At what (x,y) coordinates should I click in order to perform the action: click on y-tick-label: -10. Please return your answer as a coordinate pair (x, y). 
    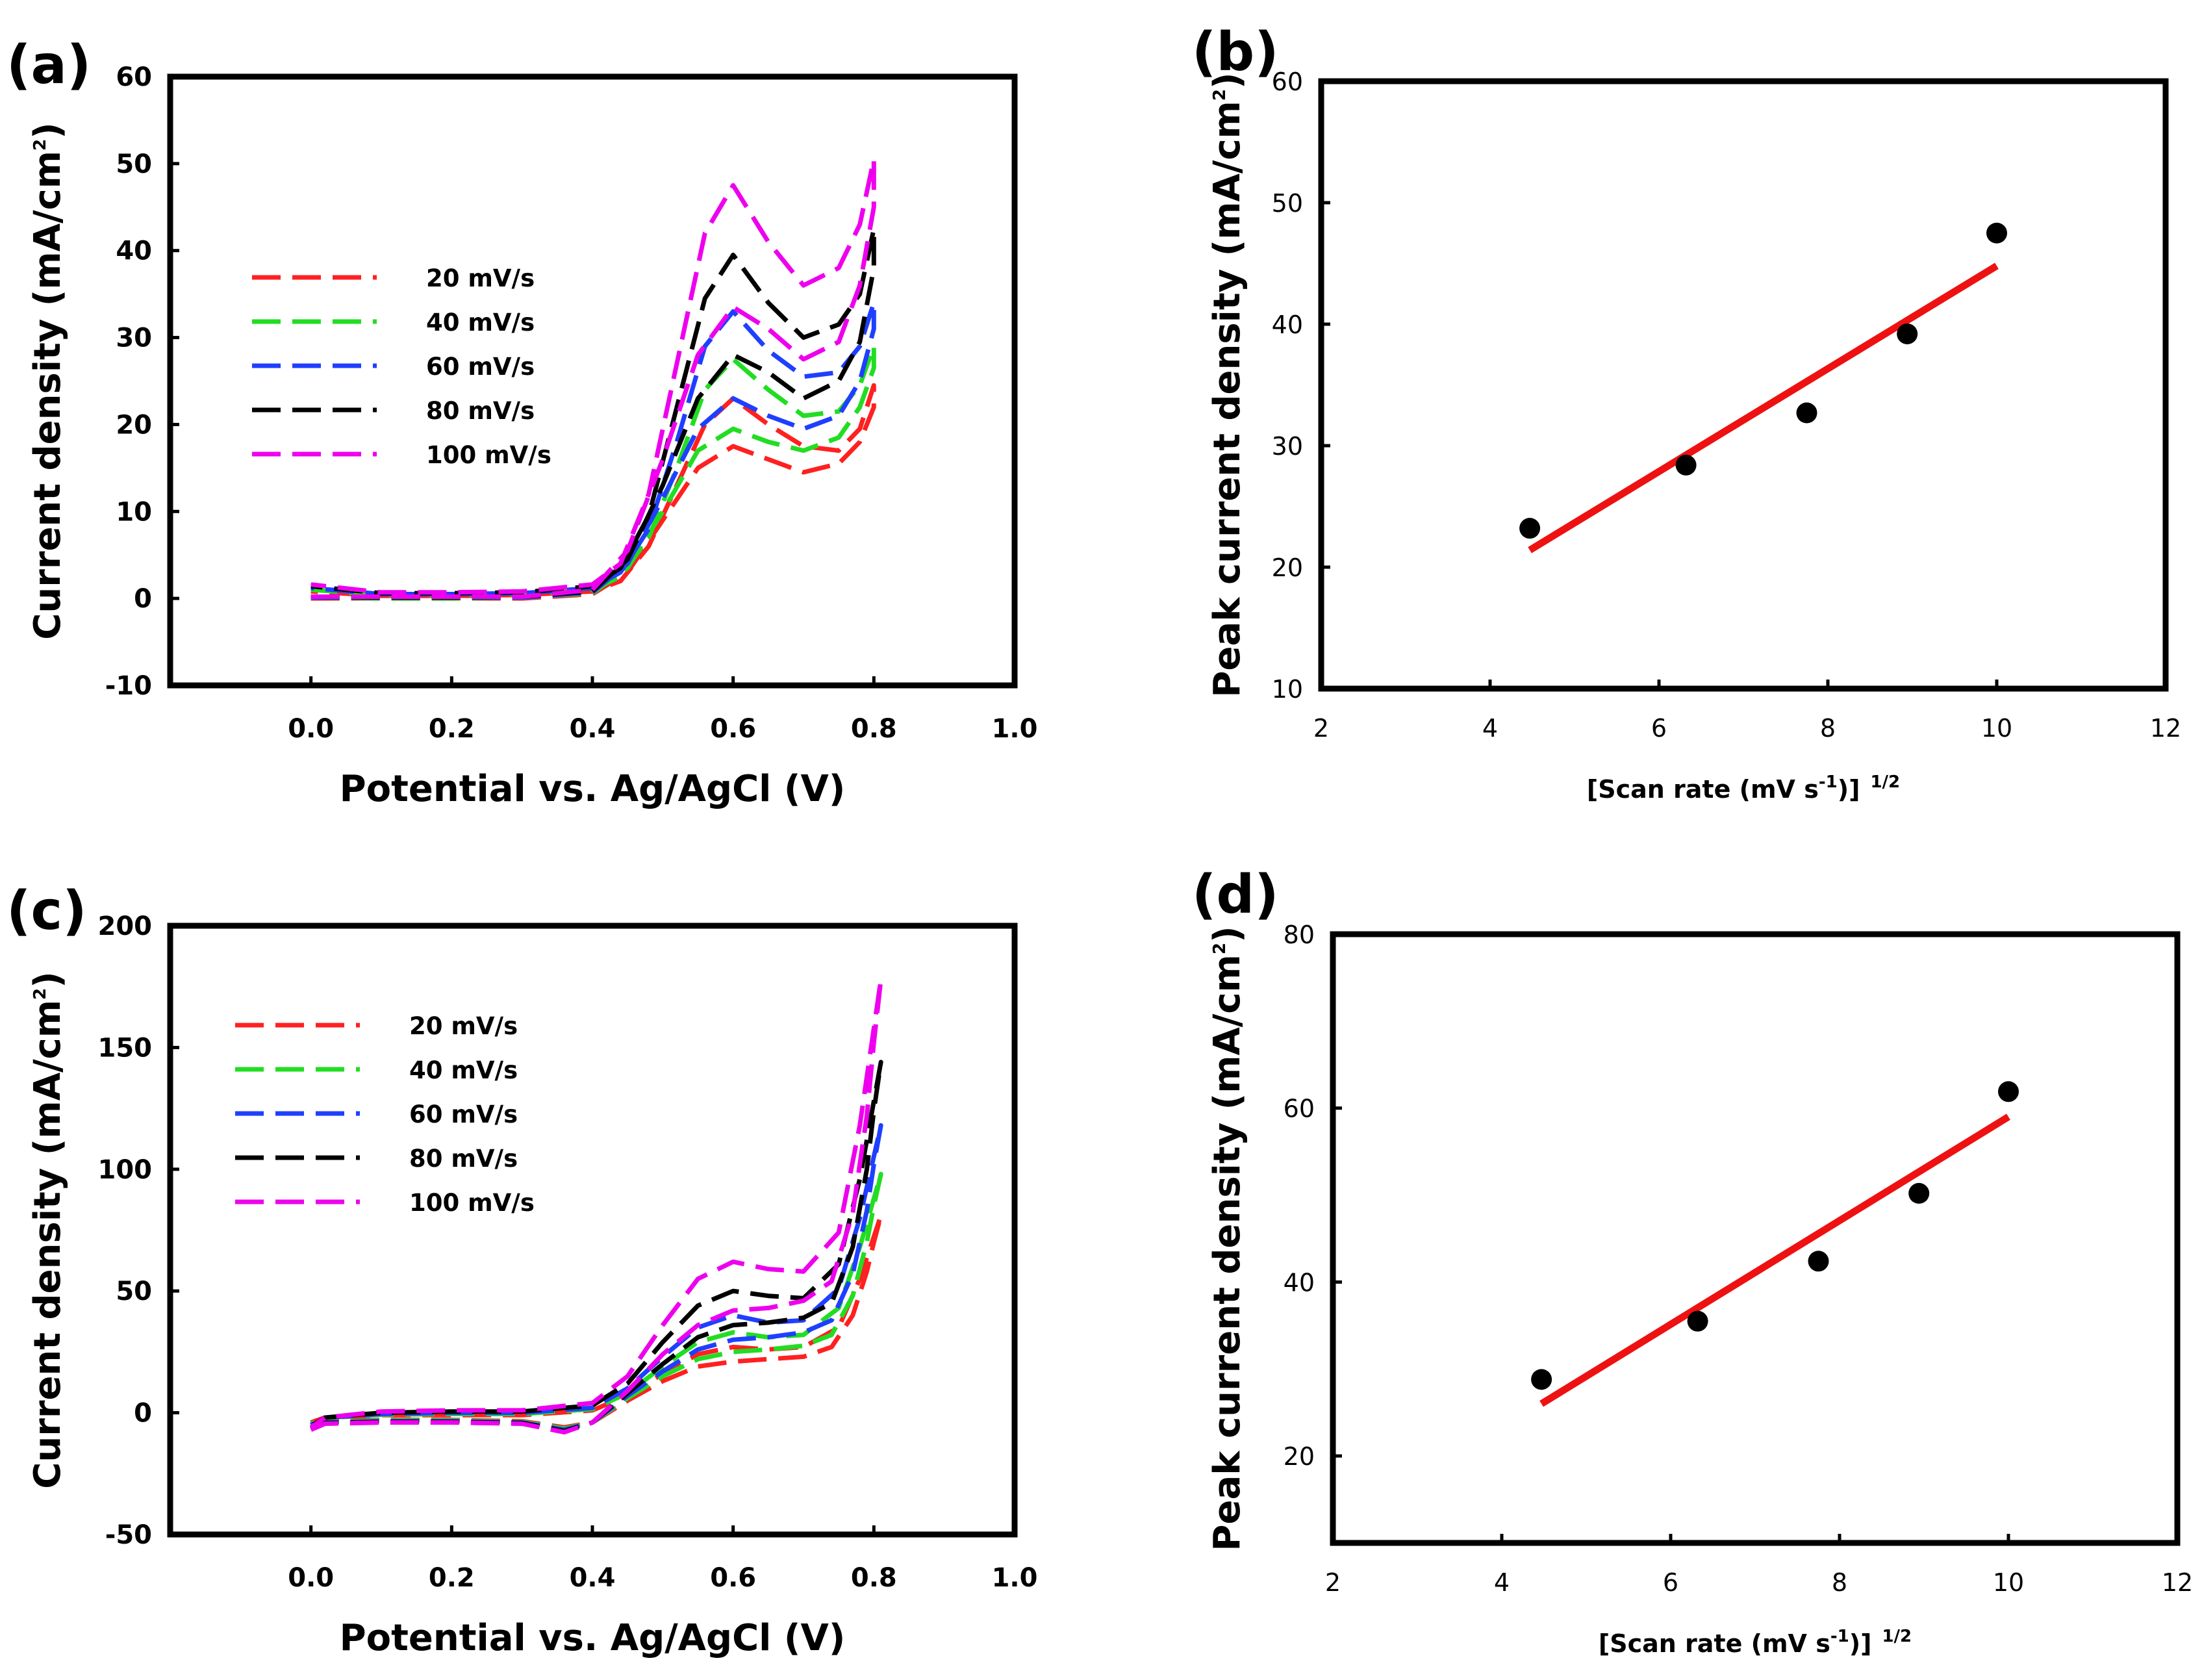
    Looking at the image, I should click on (128, 686).